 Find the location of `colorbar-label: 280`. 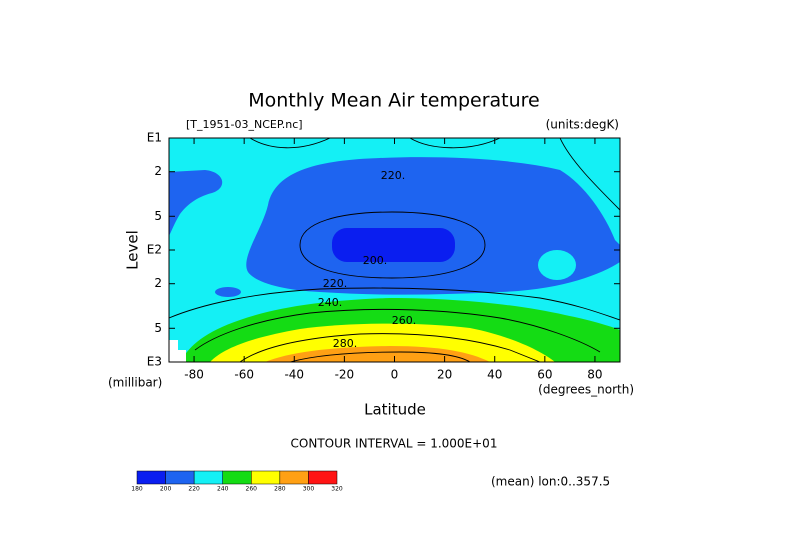

colorbar-label: 280 is located at coordinates (280, 489).